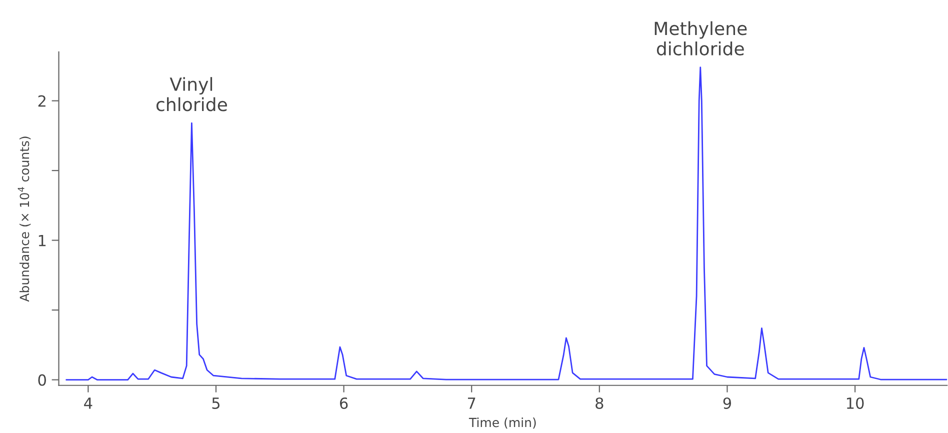 The image size is (948, 433). I want to click on x-axis-title: Time (min), so click(502, 423).